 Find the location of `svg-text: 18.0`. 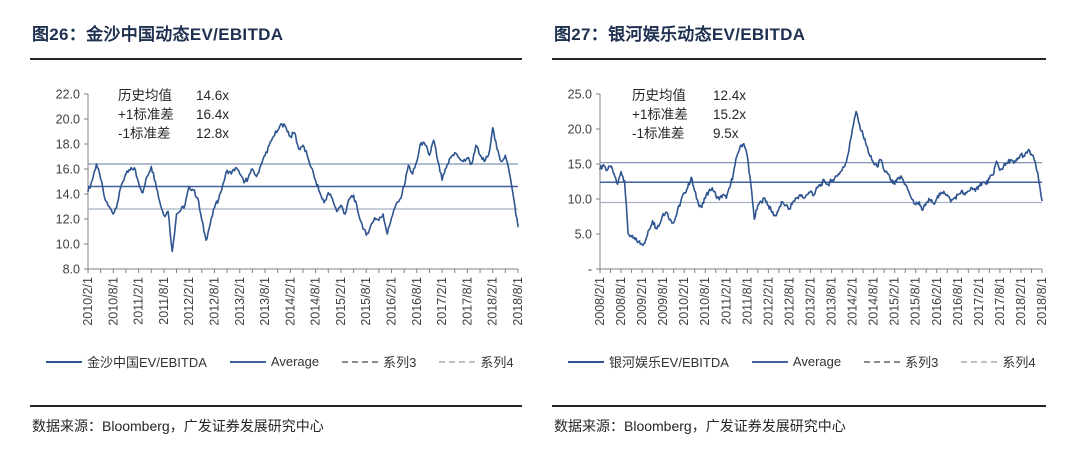

svg-text: 18.0 is located at coordinates (68, 144).